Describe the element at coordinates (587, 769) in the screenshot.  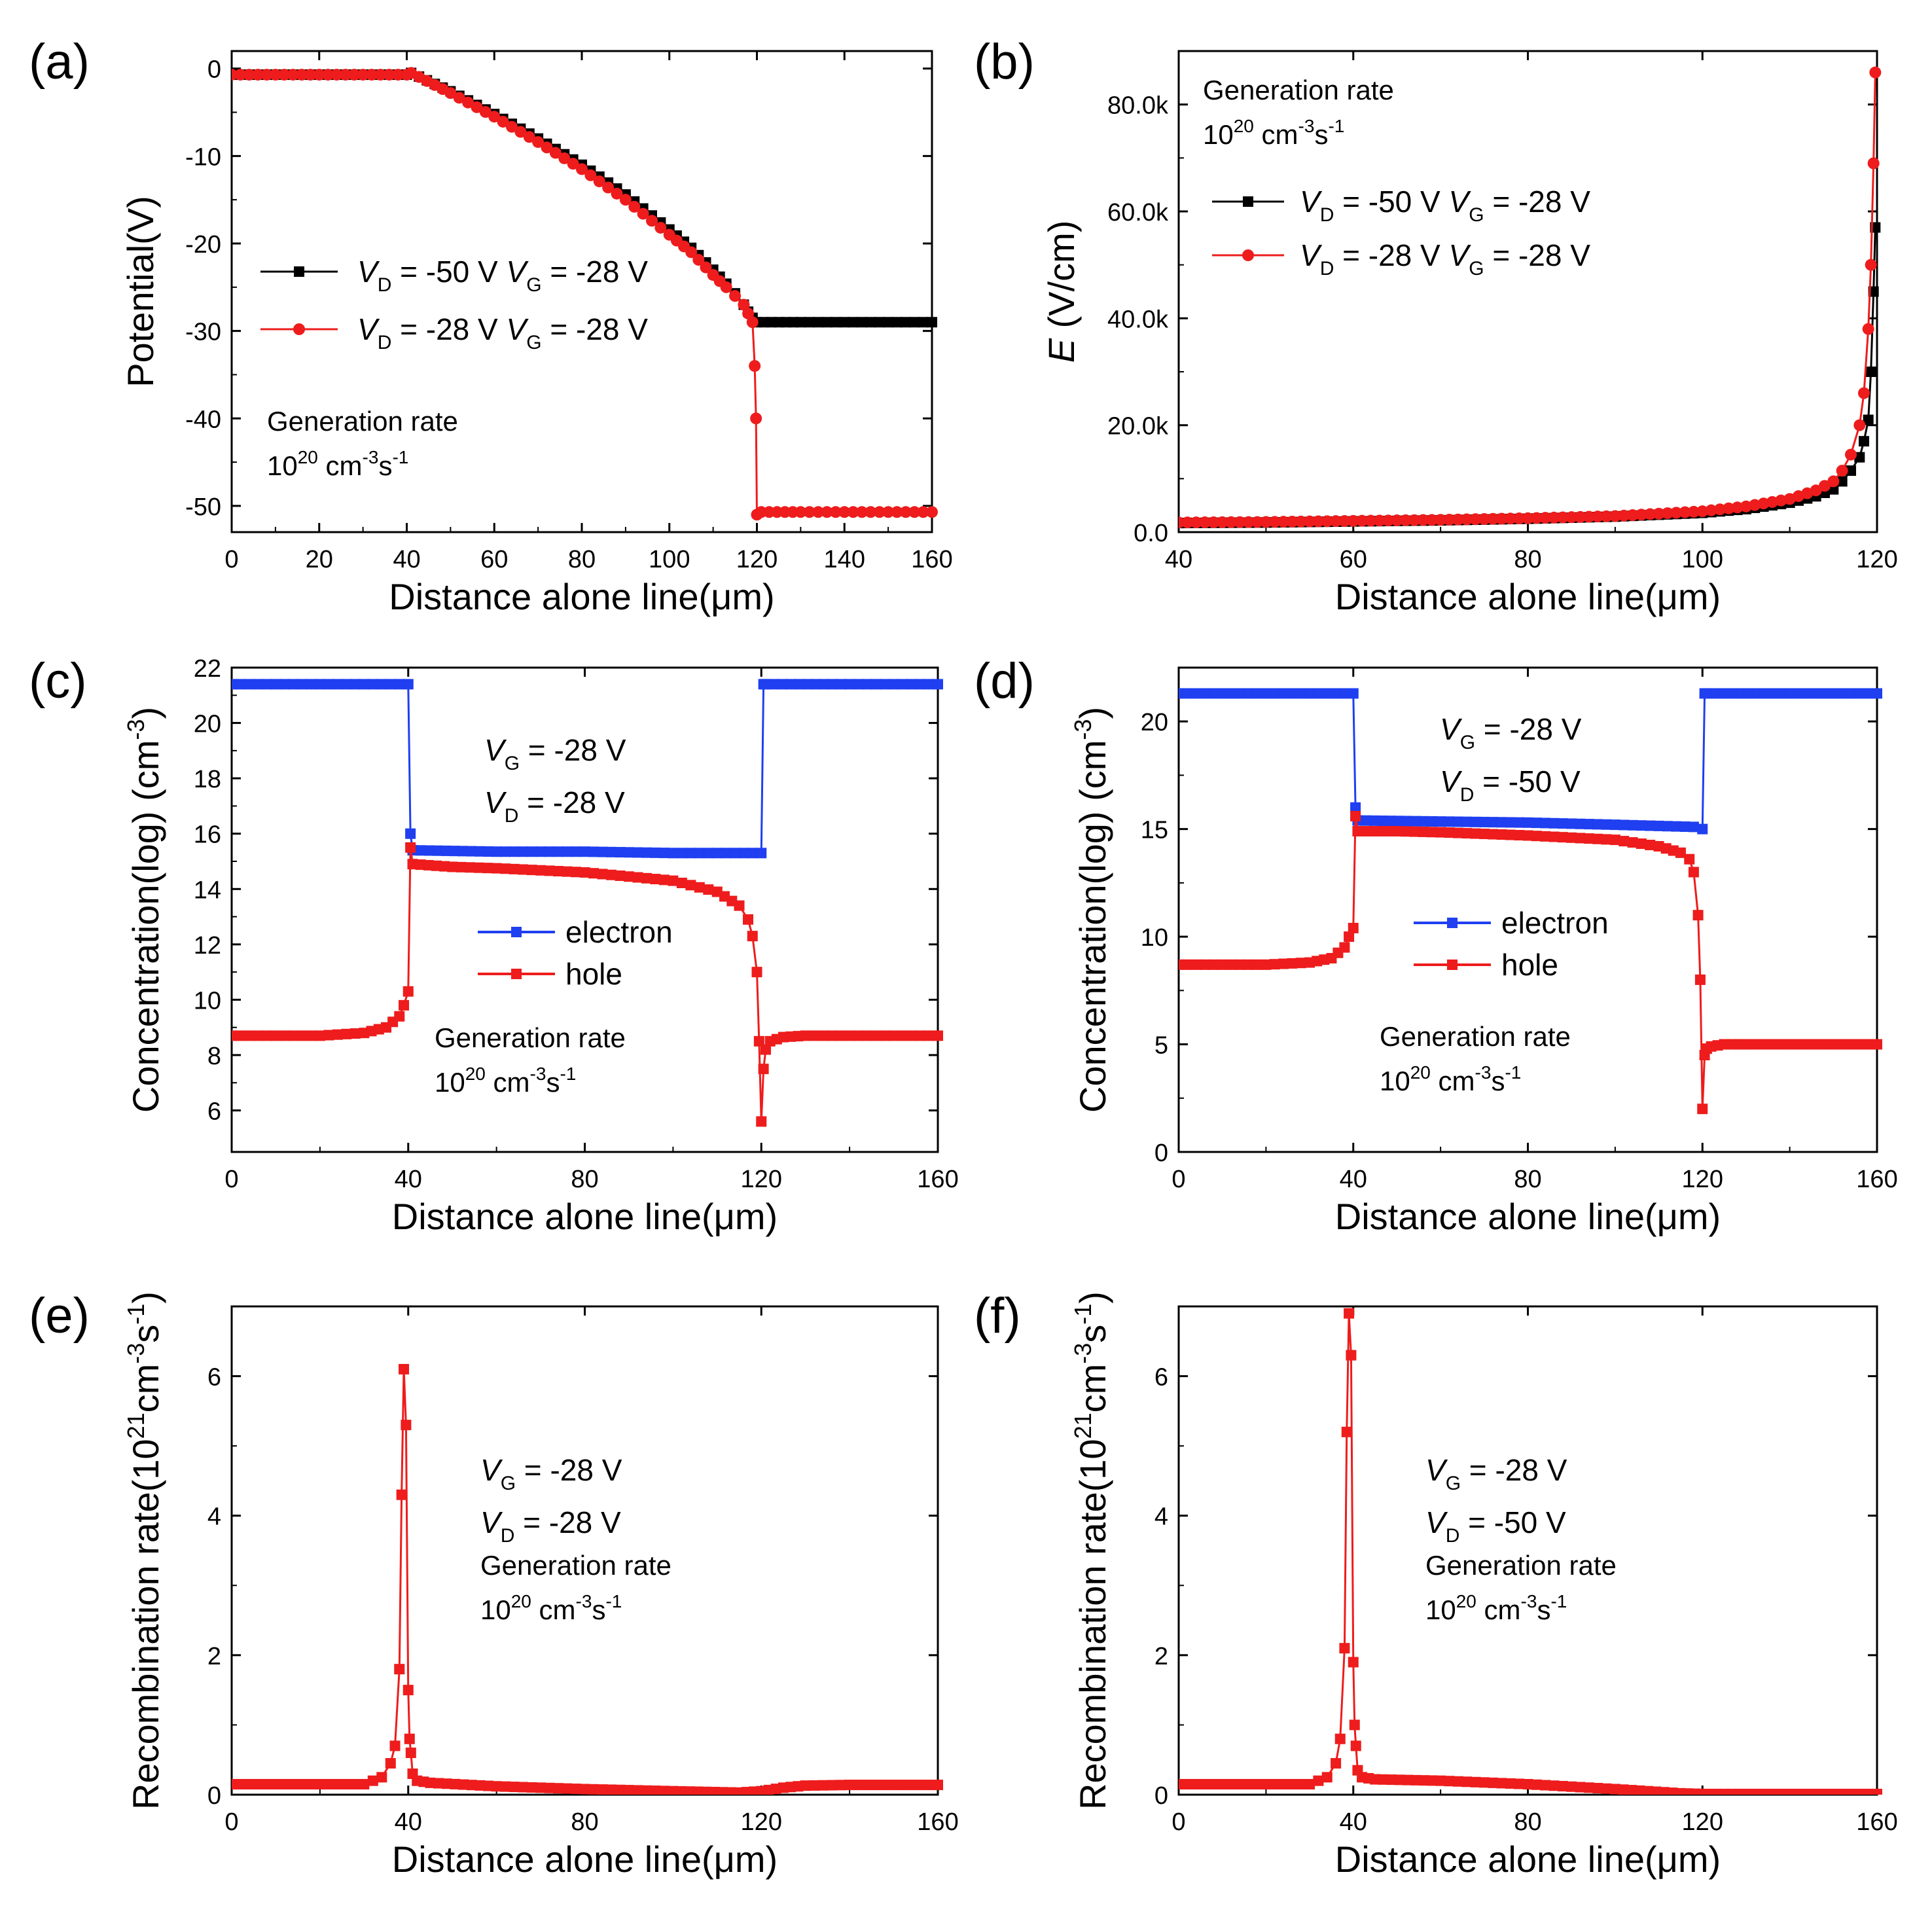
I see `series-electron` at that location.